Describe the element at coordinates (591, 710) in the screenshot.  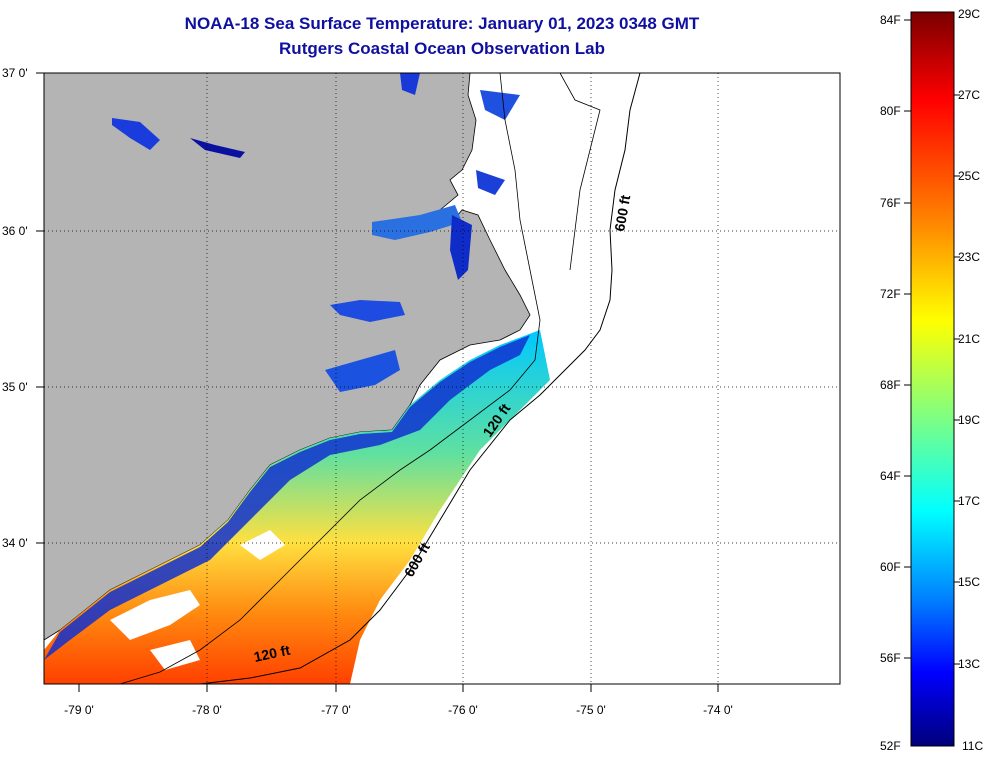
I see `lon-label: -75 0'` at that location.